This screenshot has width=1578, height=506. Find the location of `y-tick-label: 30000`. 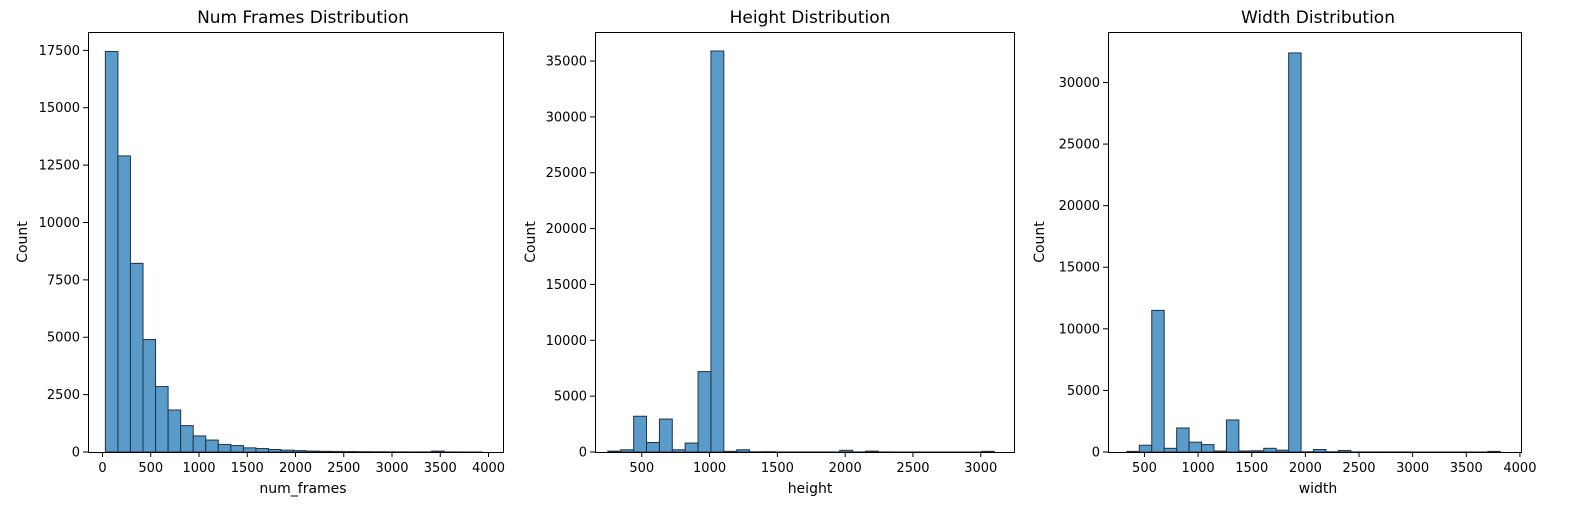

y-tick-label: 30000 is located at coordinates (1079, 83).